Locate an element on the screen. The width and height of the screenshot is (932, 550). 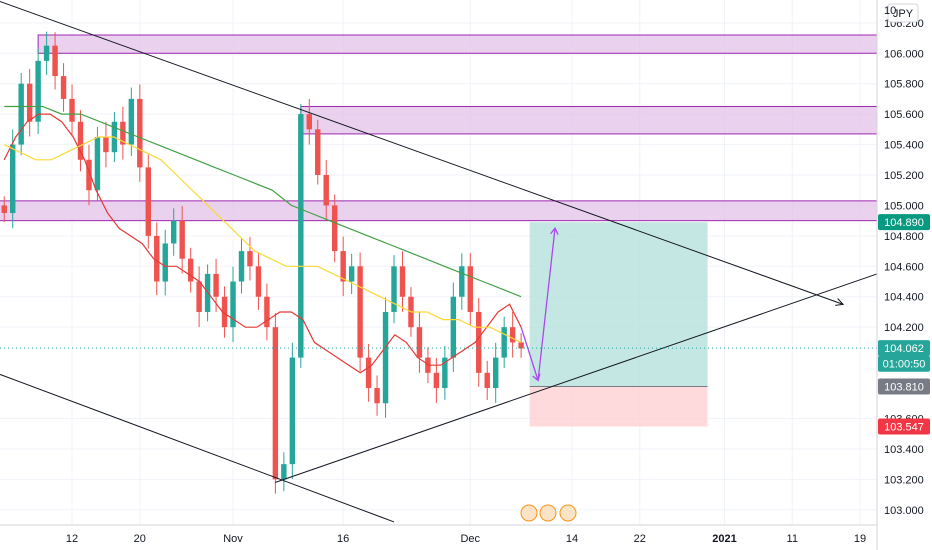
price-tick-label: 105.000 is located at coordinates (904, 206).